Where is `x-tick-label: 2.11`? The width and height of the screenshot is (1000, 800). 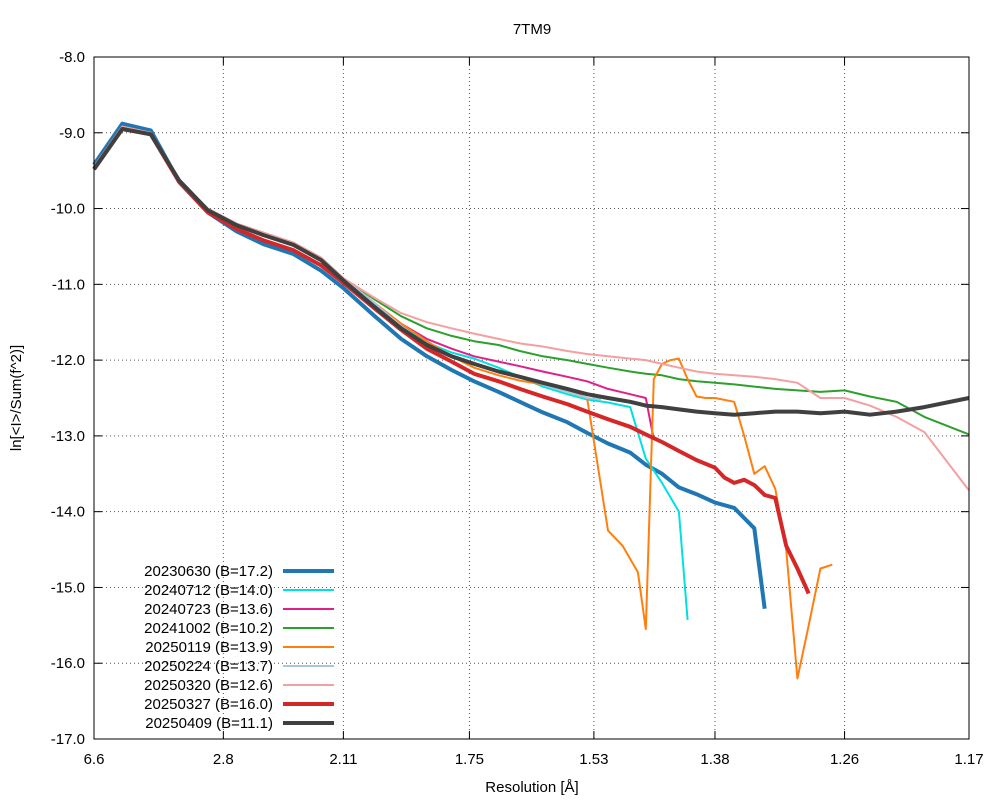 x-tick-label: 2.11 is located at coordinates (343, 759).